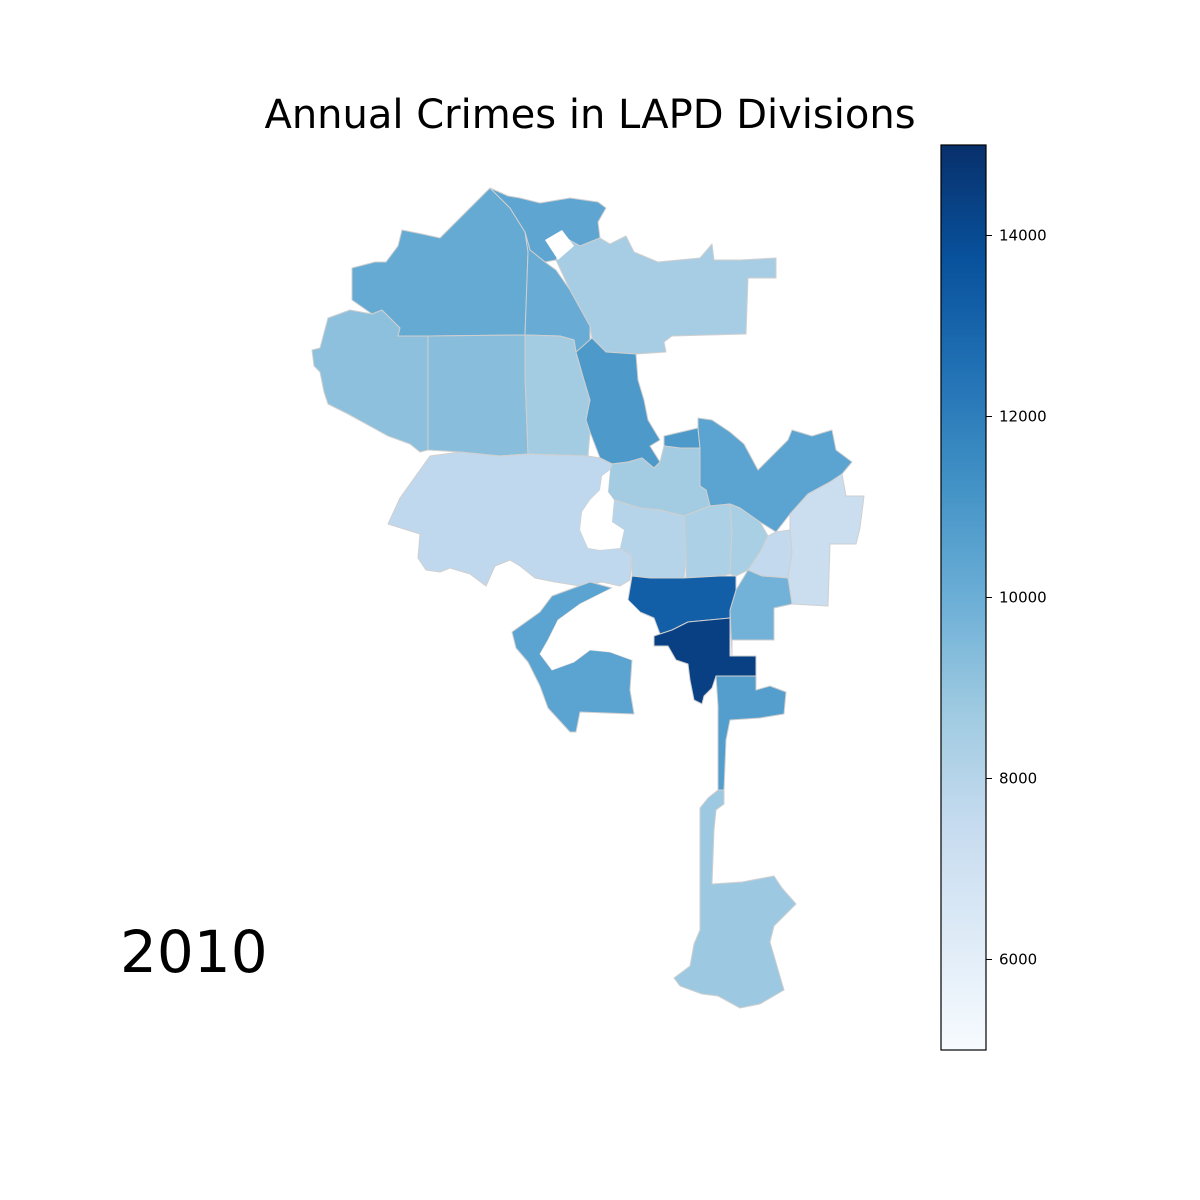 This screenshot has width=1200, height=1200. What do you see at coordinates (1023, 417) in the screenshot?
I see `colorbar-tick-label: 12000` at bounding box center [1023, 417].